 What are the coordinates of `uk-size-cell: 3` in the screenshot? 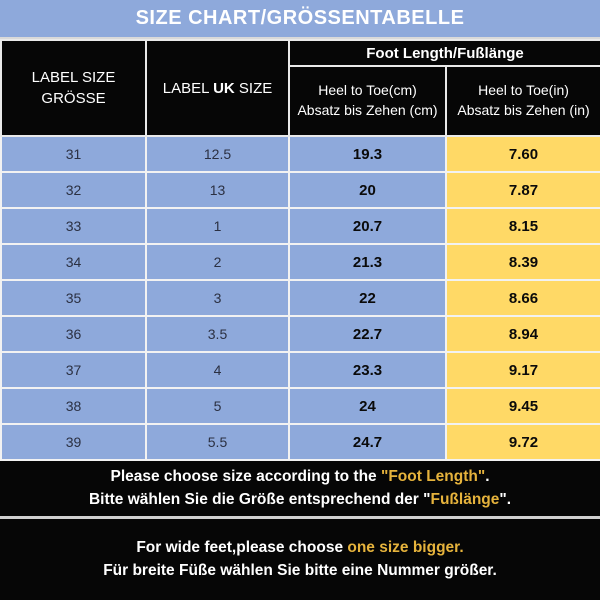 It's located at (217, 298).